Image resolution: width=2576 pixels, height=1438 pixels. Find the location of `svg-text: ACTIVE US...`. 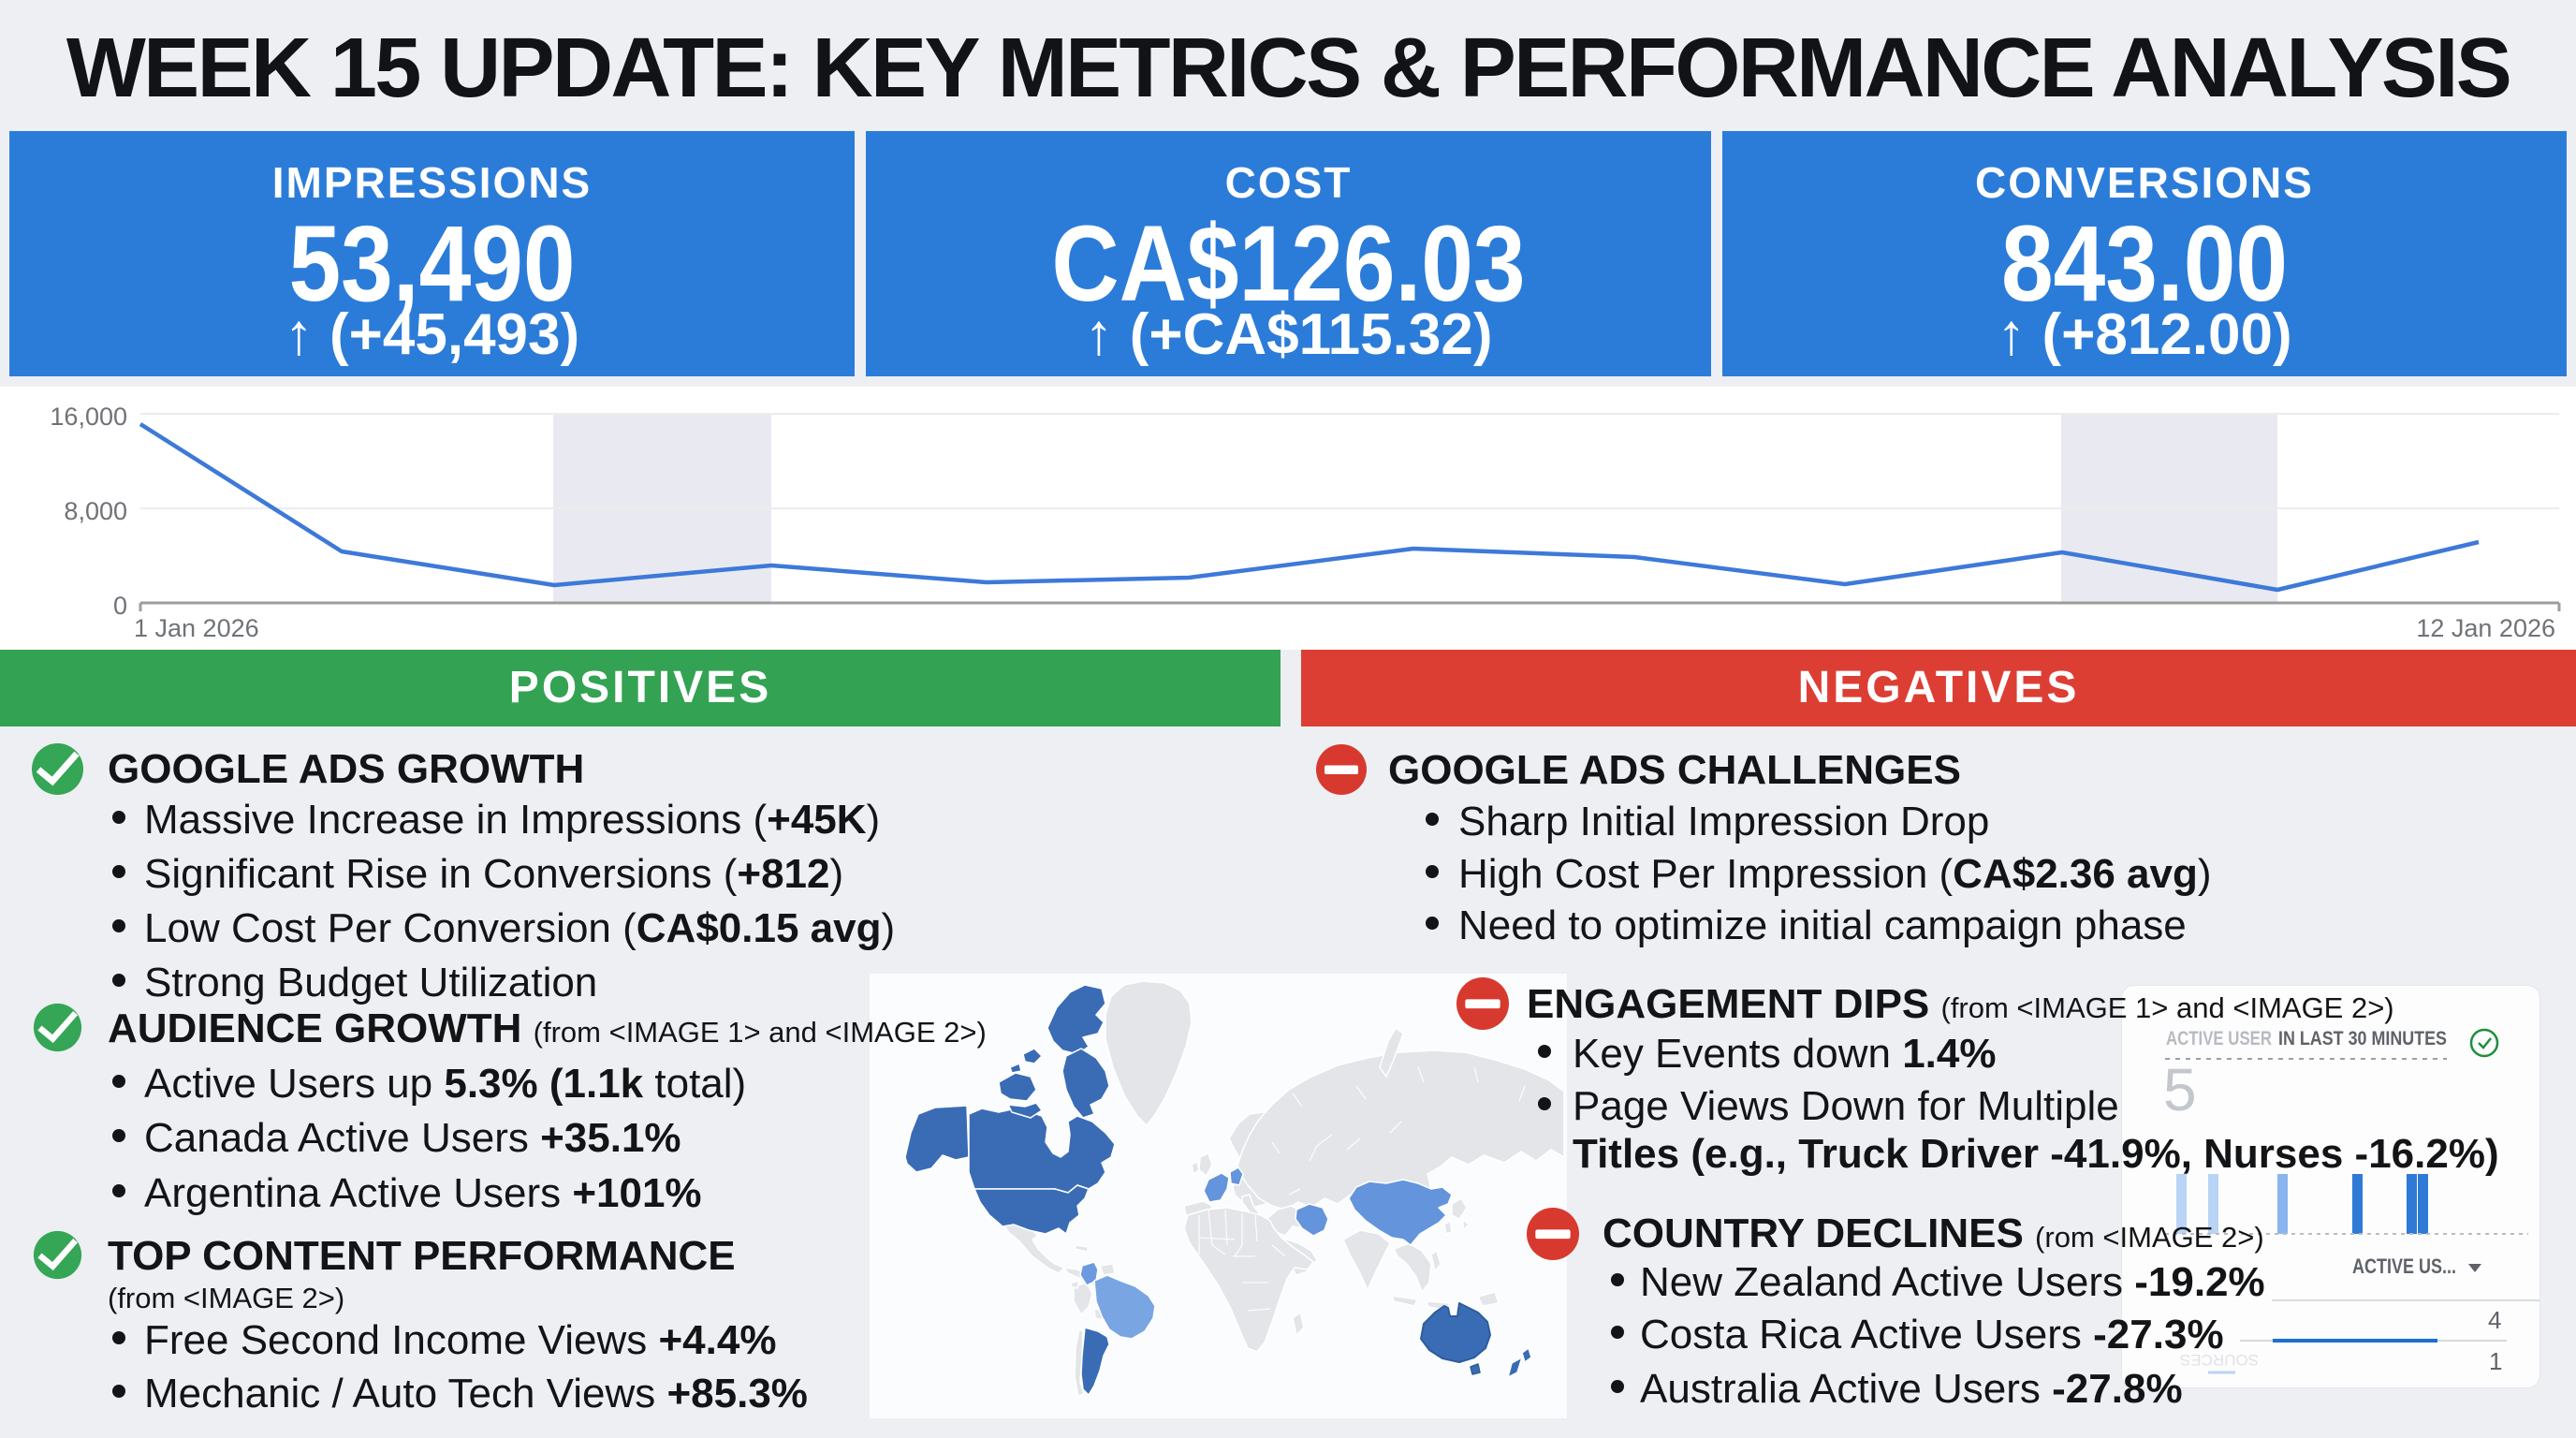

svg-text: ACTIVE US... is located at coordinates (2404, 1266).